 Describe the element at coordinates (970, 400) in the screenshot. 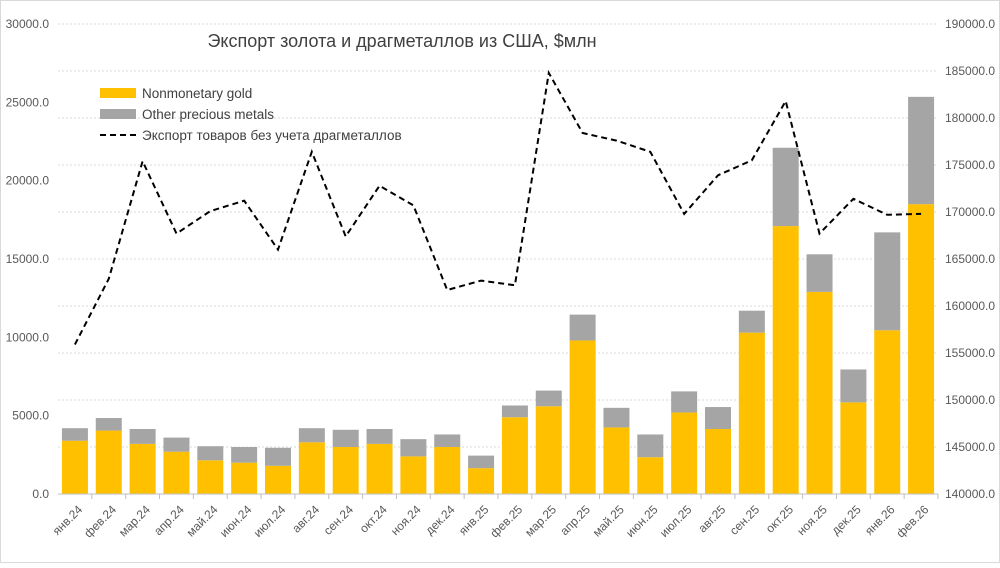

I see `y-right-tick-label: 150000.0` at that location.